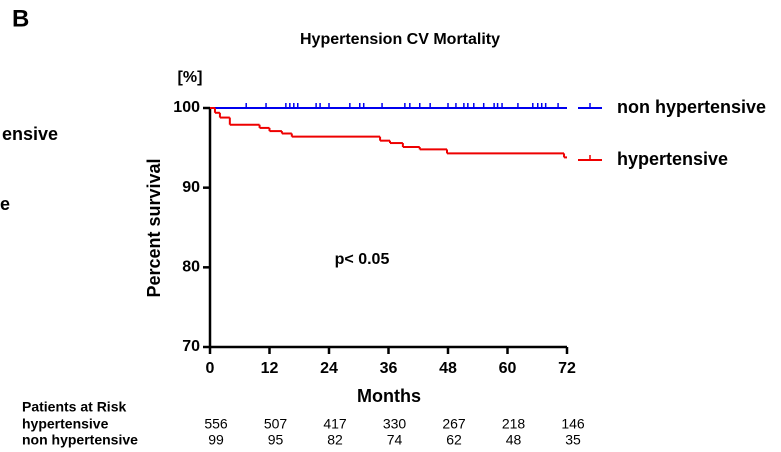 This screenshot has height=452, width=781. What do you see at coordinates (80, 440) in the screenshot?
I see `risk-row-label: non hypertensive` at bounding box center [80, 440].